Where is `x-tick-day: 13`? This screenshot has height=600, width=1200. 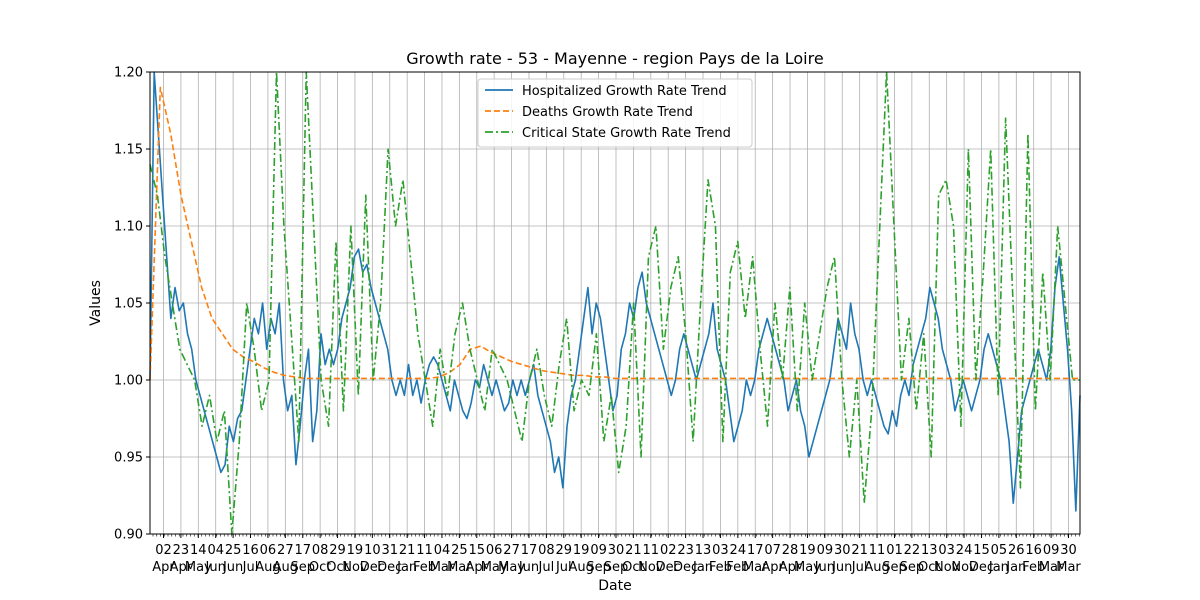 x-tick-day: 13 is located at coordinates (929, 550).